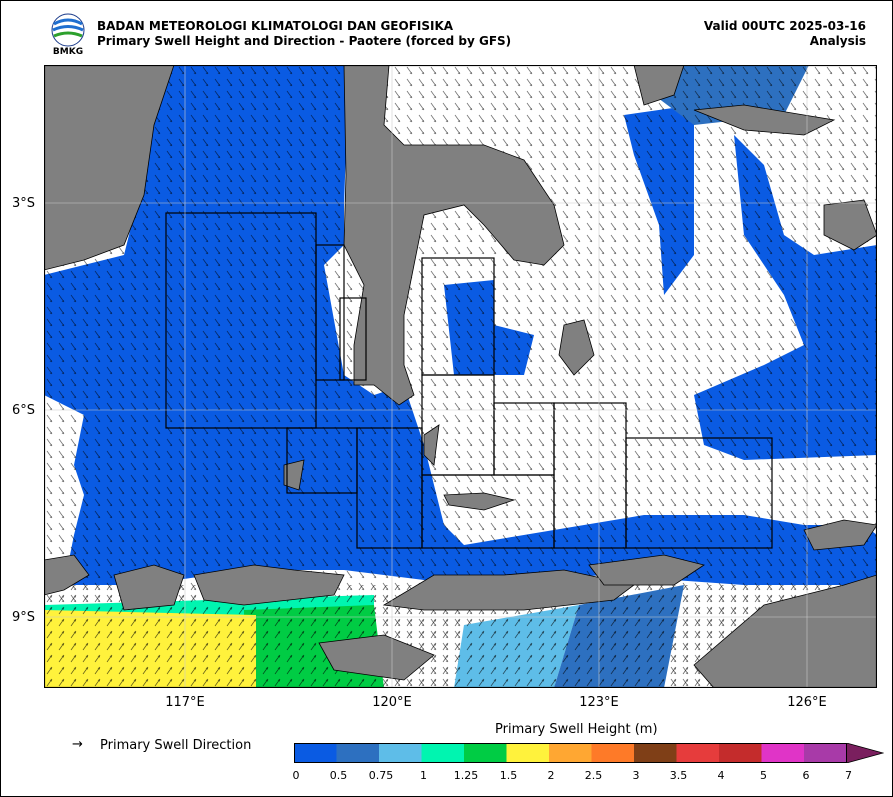  What do you see at coordinates (269, 585) in the screenshot?
I see `land-lombok` at bounding box center [269, 585].